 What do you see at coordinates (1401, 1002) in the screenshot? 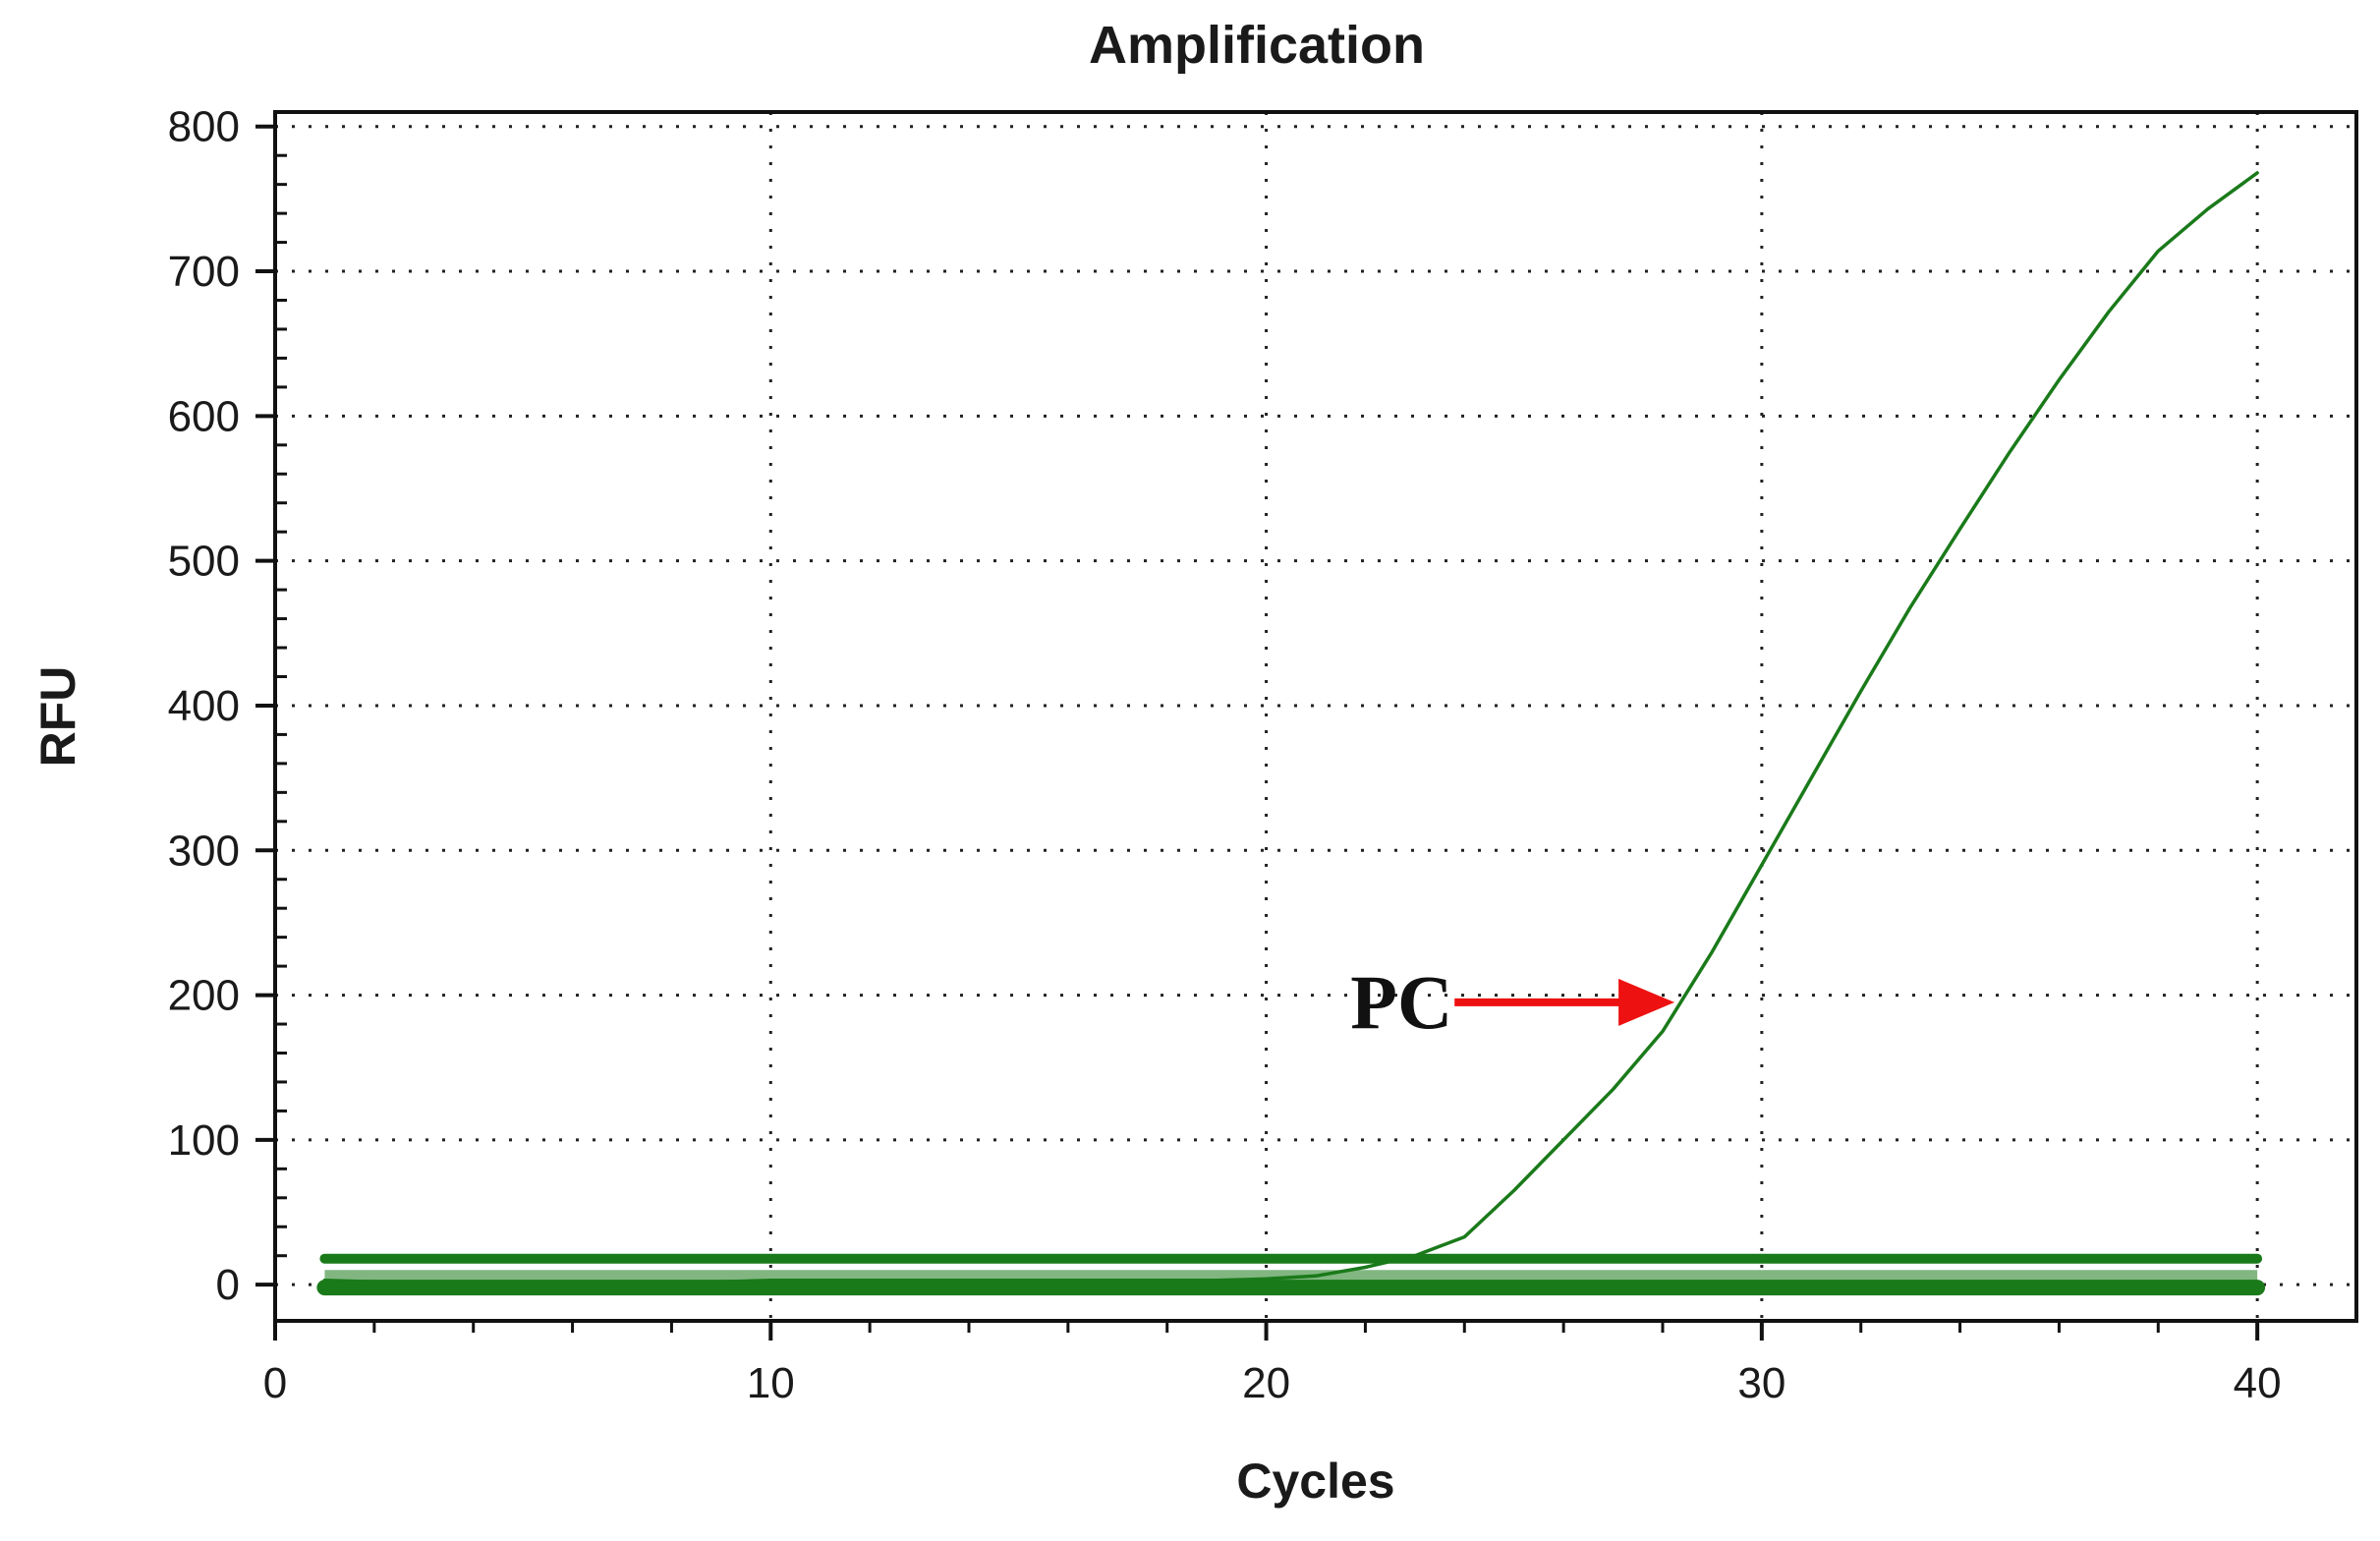
I see `annotation-label: PC` at bounding box center [1401, 1002].